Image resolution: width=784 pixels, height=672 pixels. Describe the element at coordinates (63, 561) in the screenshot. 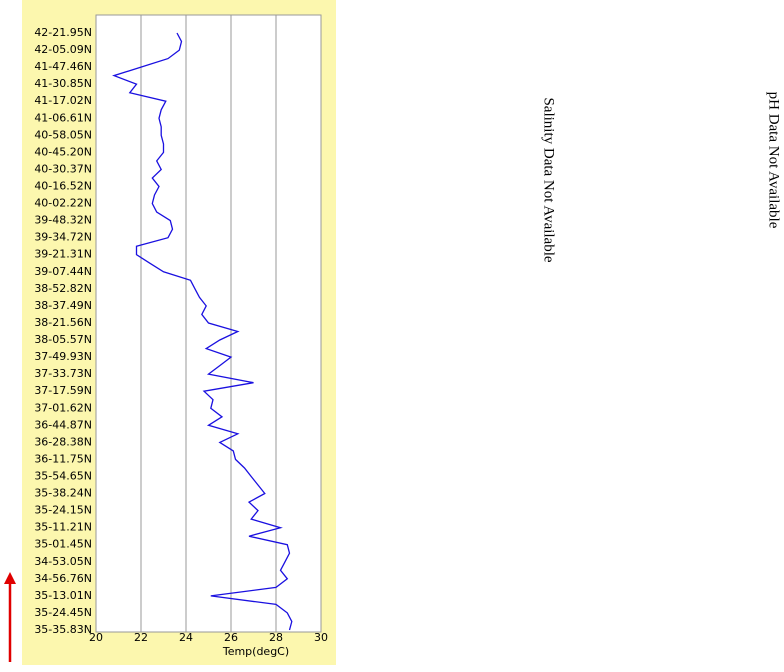

I see `y-tick-label: 34-53.05N` at that location.